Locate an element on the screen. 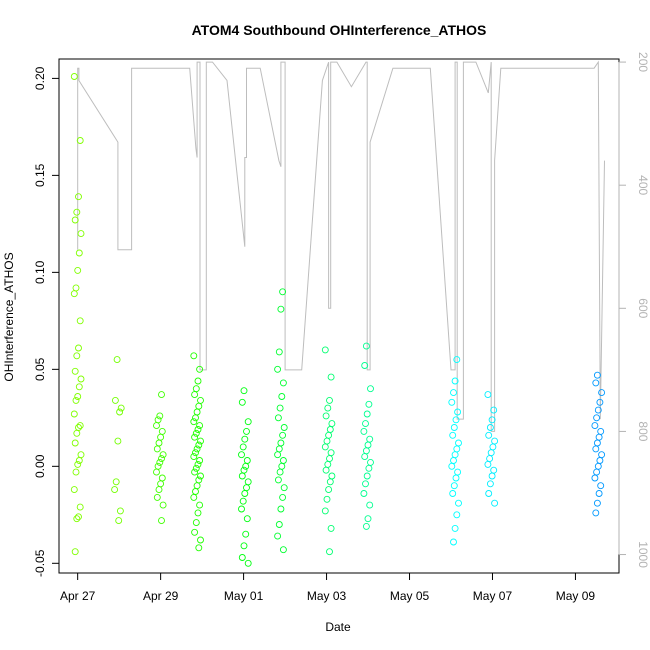 The image size is (650, 650). right-axis: 200 400 600 800 1000 is located at coordinates (634, 310).